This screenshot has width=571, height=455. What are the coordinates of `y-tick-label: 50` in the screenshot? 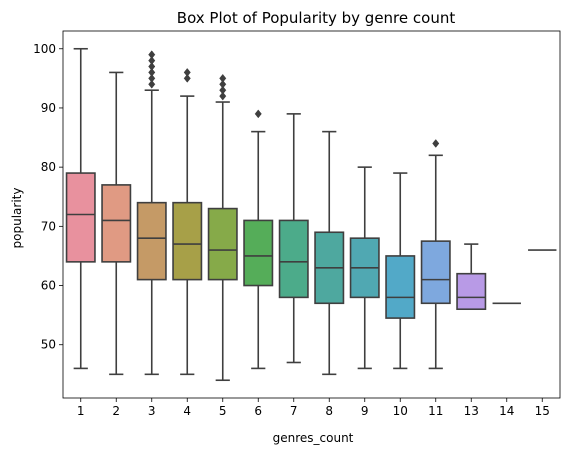 It's located at (48, 345).